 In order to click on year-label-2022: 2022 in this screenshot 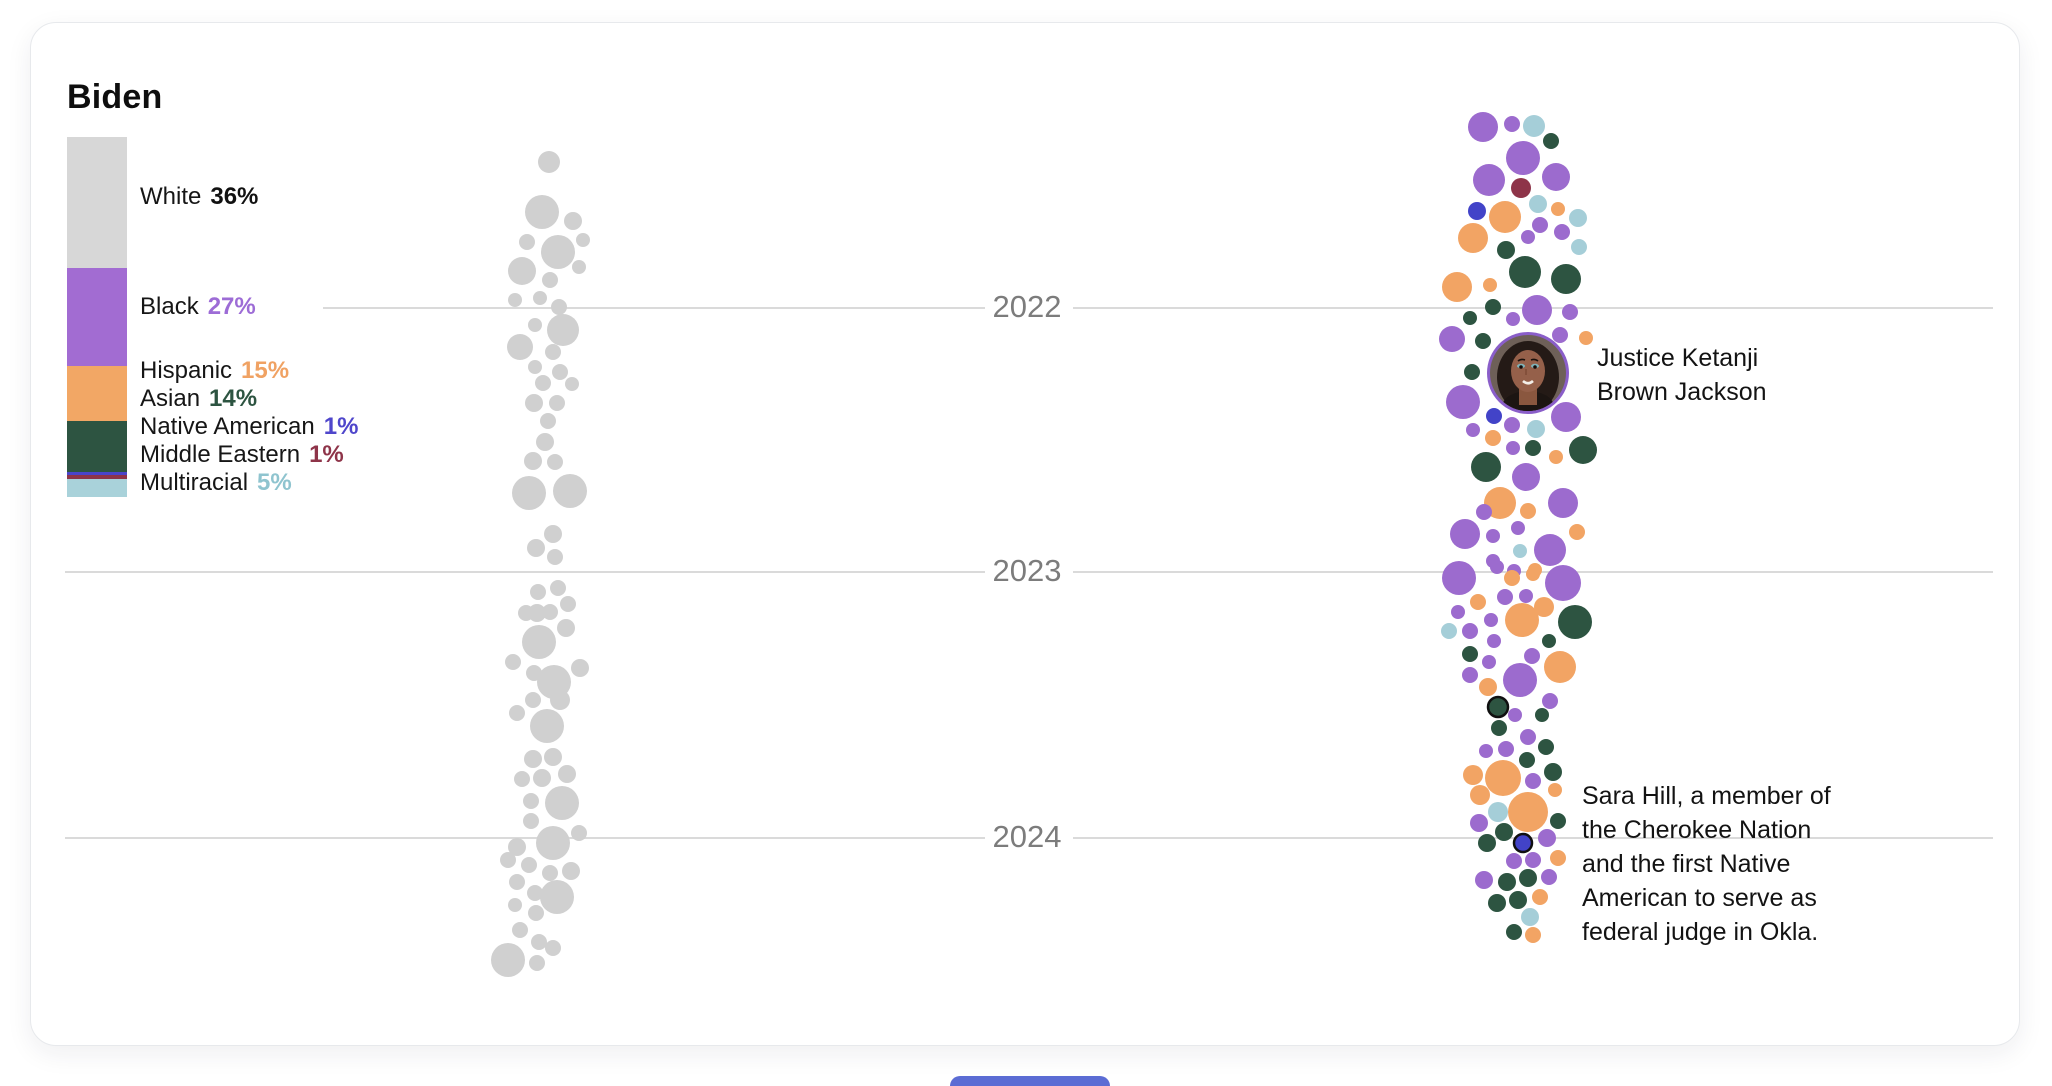, I will do `click(1027, 306)`.